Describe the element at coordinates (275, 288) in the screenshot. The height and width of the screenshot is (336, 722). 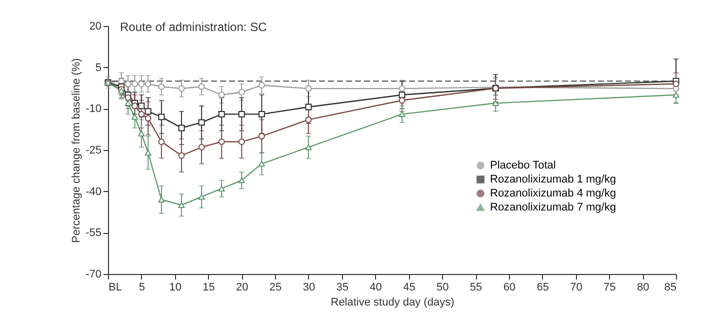
I see `x-tick-label: 25` at that location.